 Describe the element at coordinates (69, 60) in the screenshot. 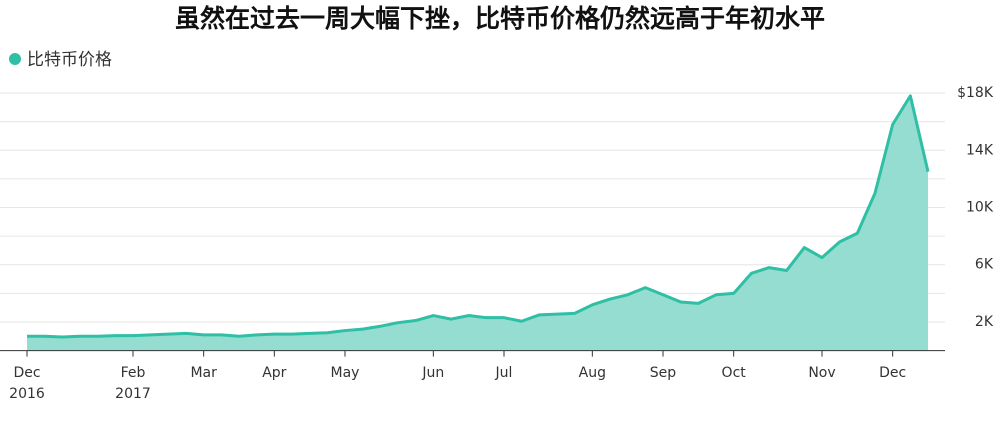

I see `legend-label: 比特币价格` at that location.